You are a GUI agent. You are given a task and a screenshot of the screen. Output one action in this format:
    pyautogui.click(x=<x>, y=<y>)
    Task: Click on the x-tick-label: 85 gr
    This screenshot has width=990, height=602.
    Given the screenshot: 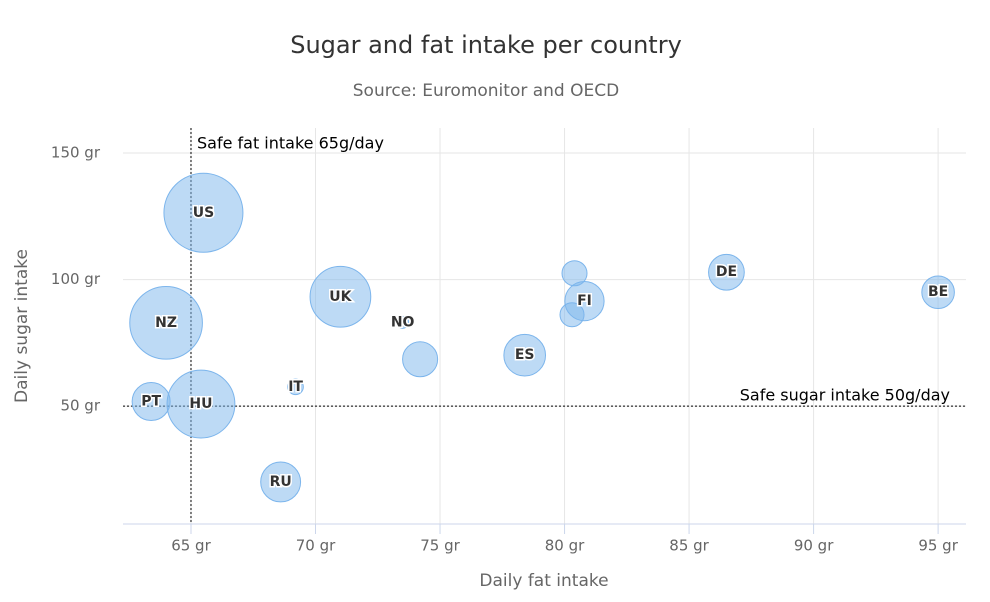 What is the action you would take?
    pyautogui.click(x=689, y=546)
    